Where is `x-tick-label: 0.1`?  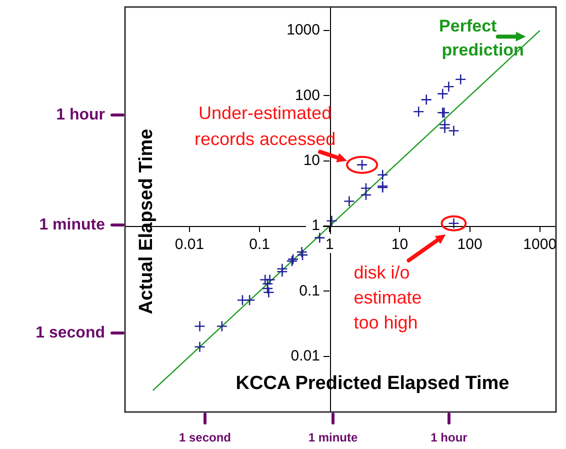
x-tick-label: 0.1 is located at coordinates (259, 245).